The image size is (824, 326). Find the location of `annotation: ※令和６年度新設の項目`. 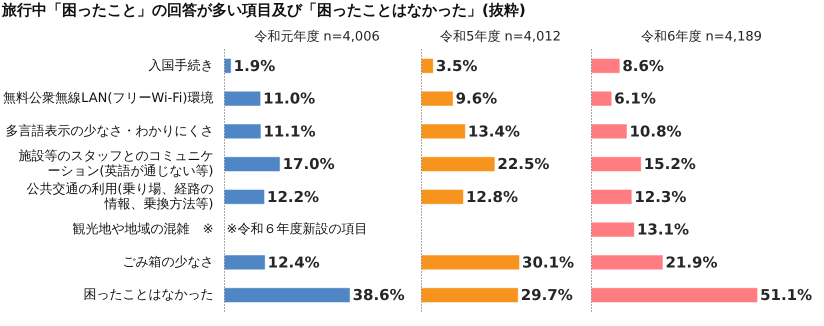

annotation: ※令和６年度新設の項目 is located at coordinates (297, 229).